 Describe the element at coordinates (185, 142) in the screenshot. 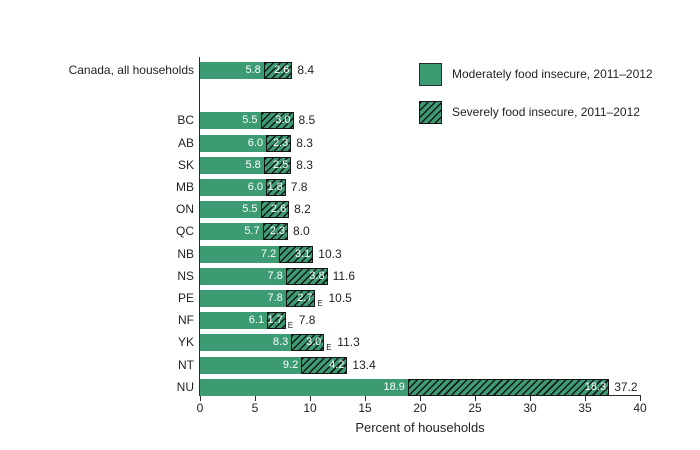

I see `category-label: AB` at that location.